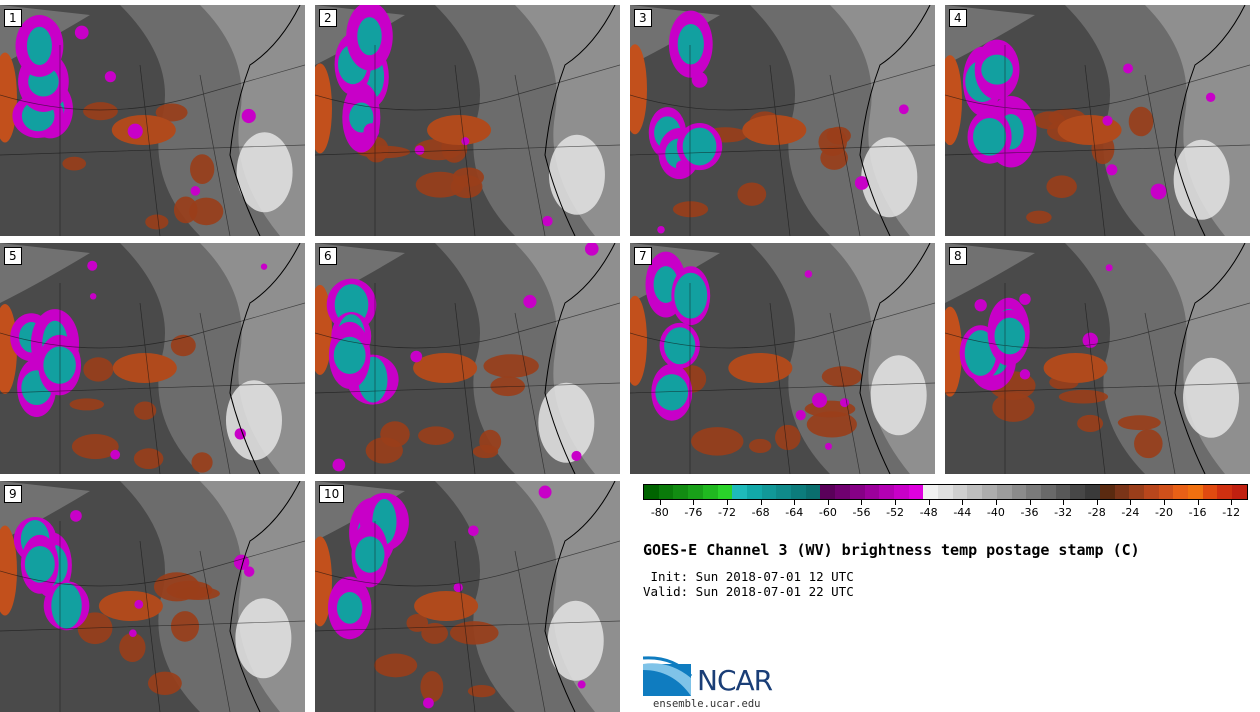 This screenshot has height=712, width=1260. Describe the element at coordinates (748, 591) in the screenshot. I see `valid-time: Valid: Sun 2018-07-01 22 UTC` at that location.